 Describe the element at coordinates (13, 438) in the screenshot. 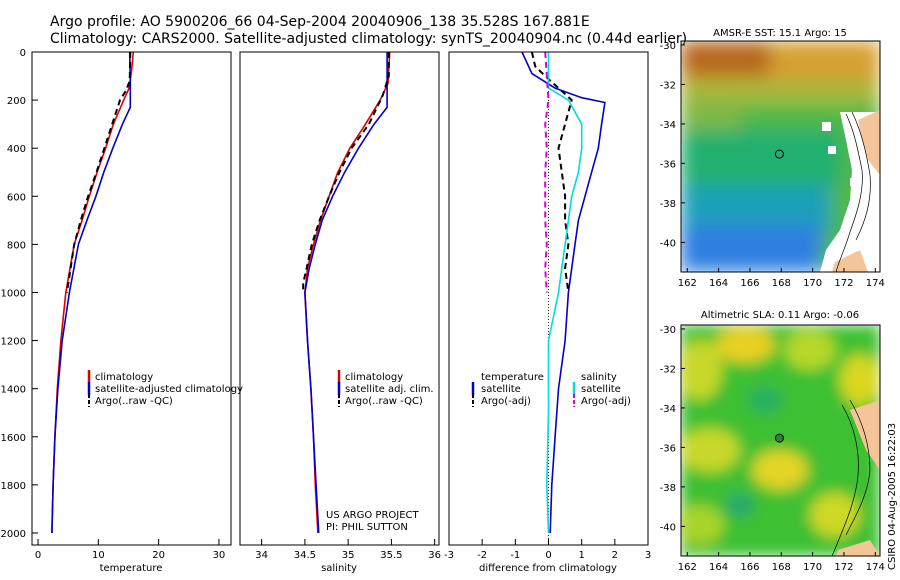

I see `depth-tick-label: 1600` at that location.